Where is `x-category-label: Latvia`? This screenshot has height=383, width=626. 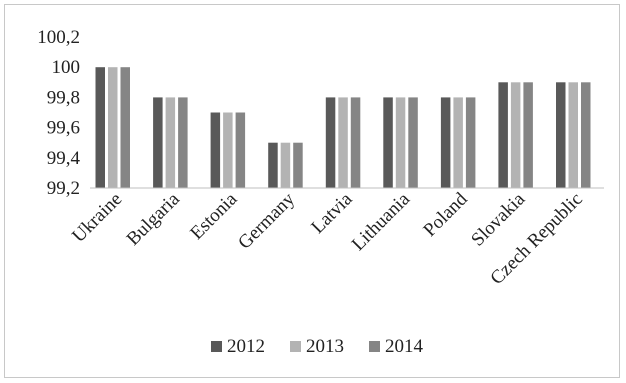 x-category-label: Latvia is located at coordinates (332, 213).